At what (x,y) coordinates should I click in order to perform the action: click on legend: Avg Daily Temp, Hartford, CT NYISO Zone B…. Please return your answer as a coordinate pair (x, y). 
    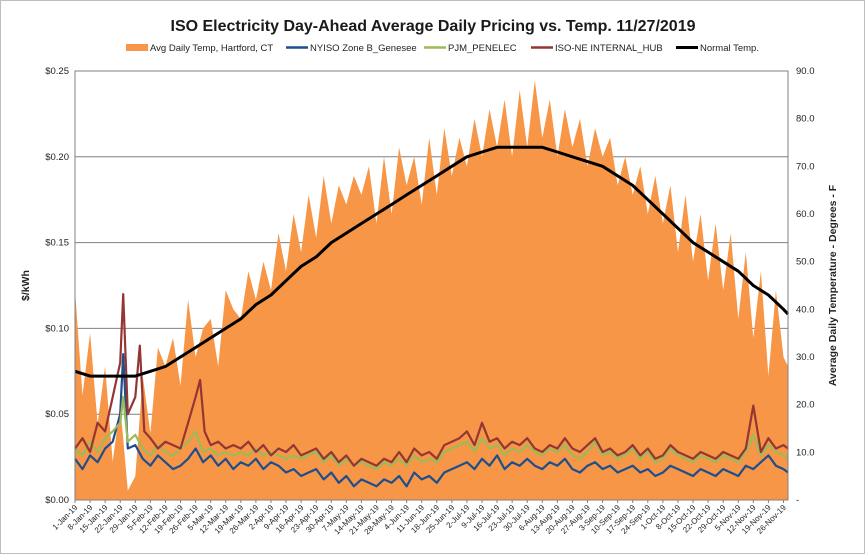
    Looking at the image, I should click on (442, 48).